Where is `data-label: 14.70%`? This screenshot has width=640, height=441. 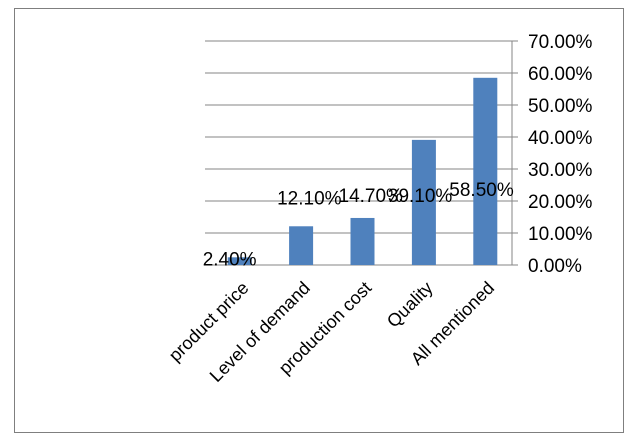
data-label: 14.70% is located at coordinates (371, 196).